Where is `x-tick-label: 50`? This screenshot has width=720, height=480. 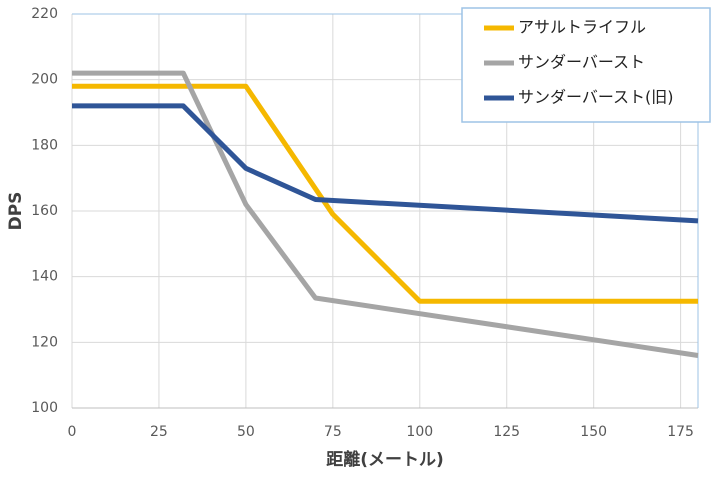 x-tick-label: 50 is located at coordinates (246, 432).